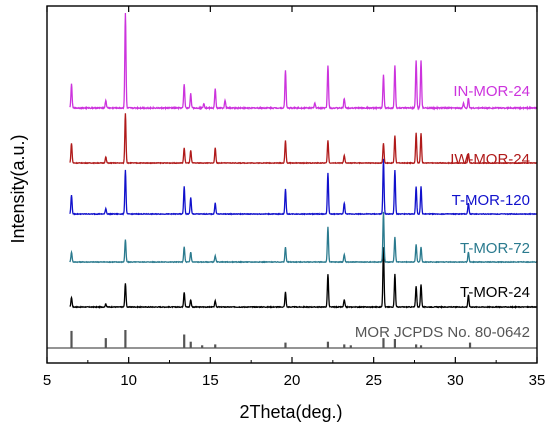 The image size is (550, 433). I want to click on series-label-0: T-MOR-24, so click(495, 292).